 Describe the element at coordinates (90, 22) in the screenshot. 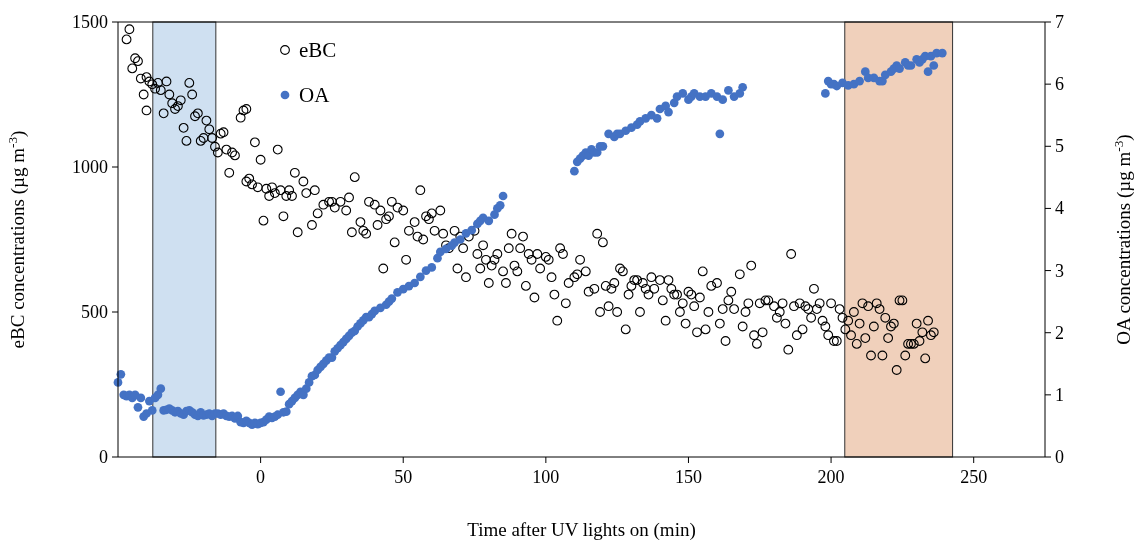

I see `y-tick-label: 1500` at that location.